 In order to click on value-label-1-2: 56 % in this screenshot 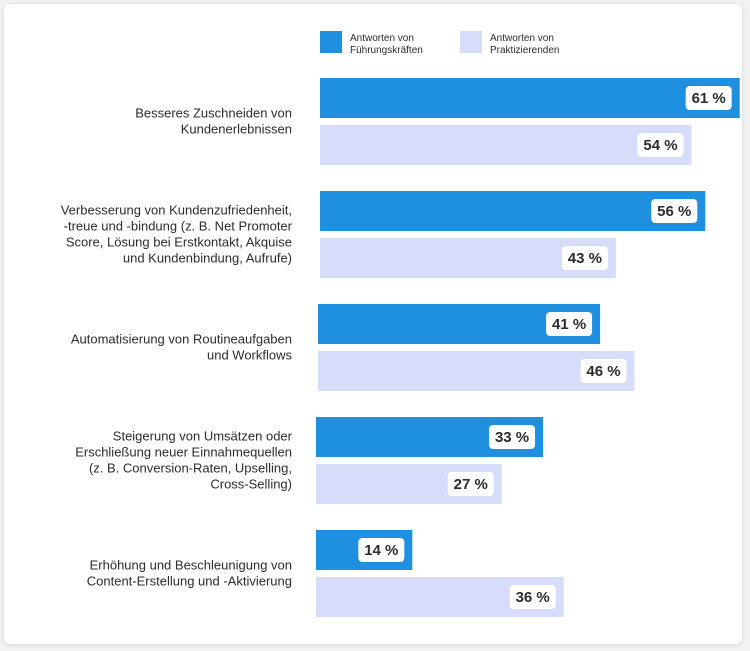, I will do `click(674, 211)`.